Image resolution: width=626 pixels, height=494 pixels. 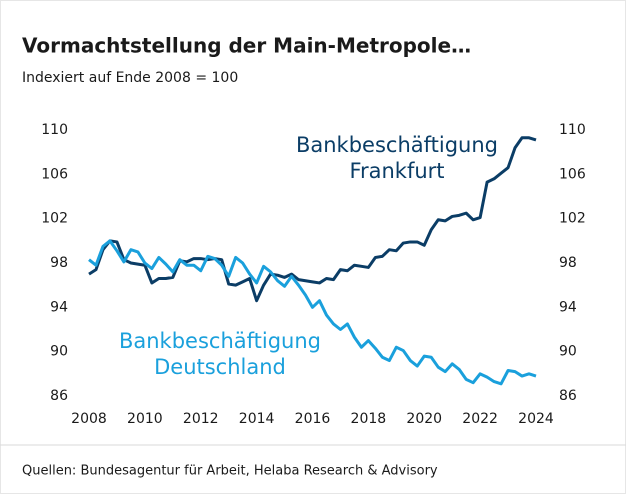 I want to click on chart-subtitle: Indexiert auf Ende 2008 = 100, so click(x=130, y=78).